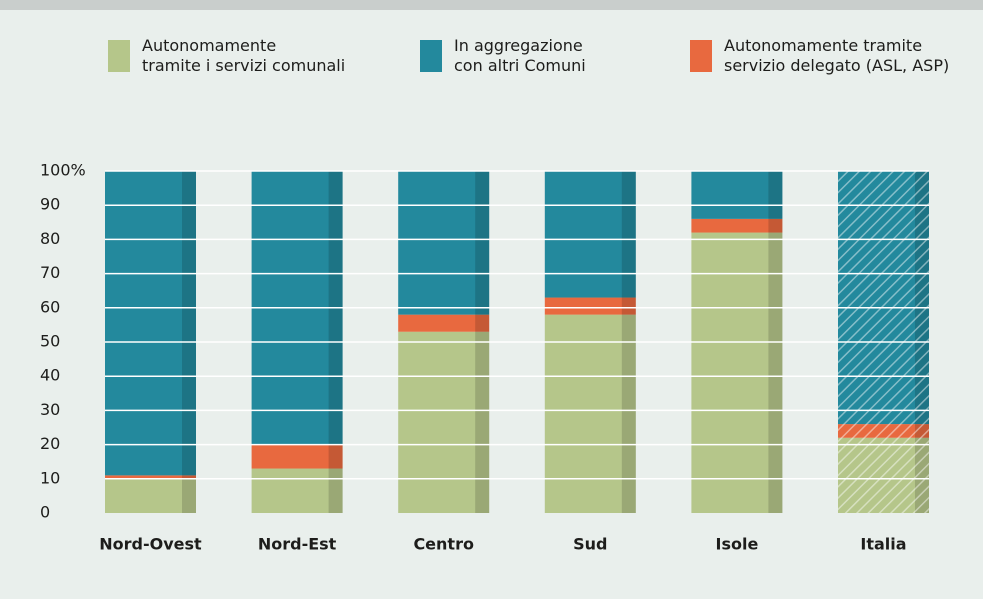  Describe the element at coordinates (50, 477) in the screenshot. I see `y-tick-label: 10` at that location.